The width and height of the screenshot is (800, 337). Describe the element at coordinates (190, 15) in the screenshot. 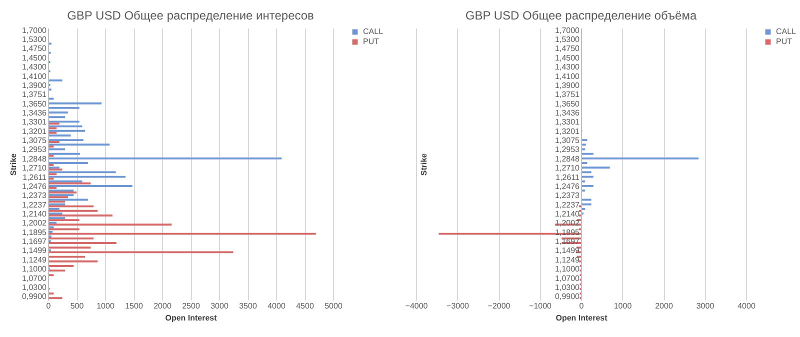

I see `chart-title: GBP USD Общее распределение интересов` at that location.